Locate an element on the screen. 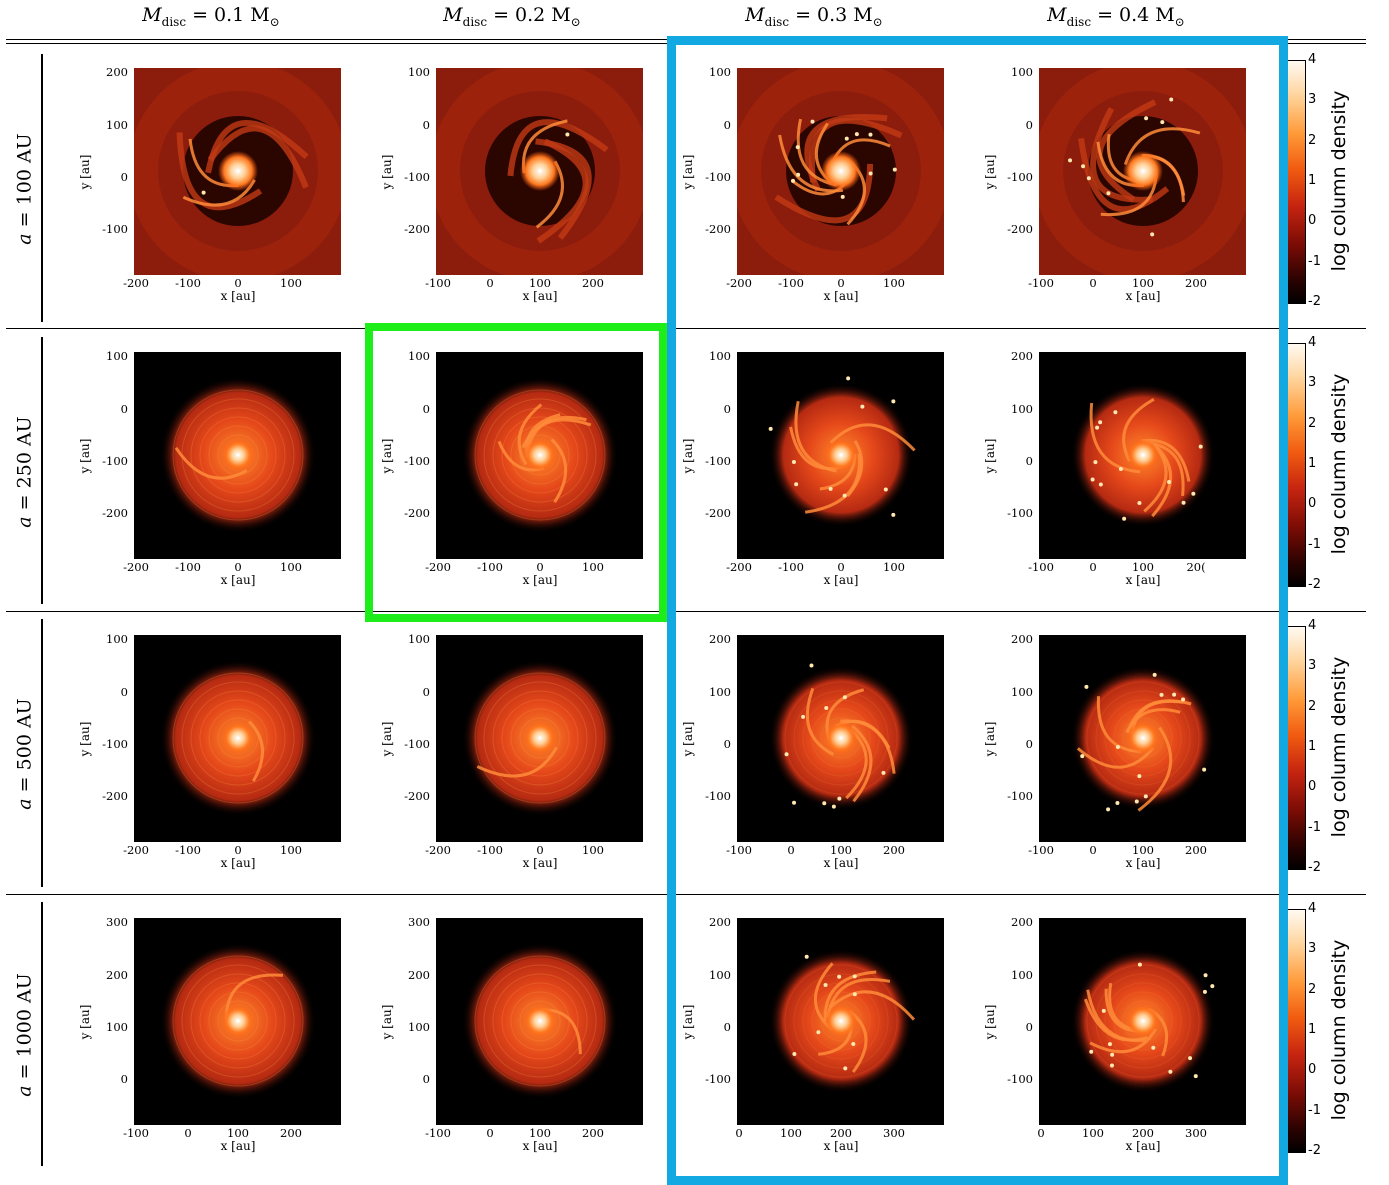 This screenshot has width=1389, height=1185. row-label-value: = 100 AU is located at coordinates (25, 183).